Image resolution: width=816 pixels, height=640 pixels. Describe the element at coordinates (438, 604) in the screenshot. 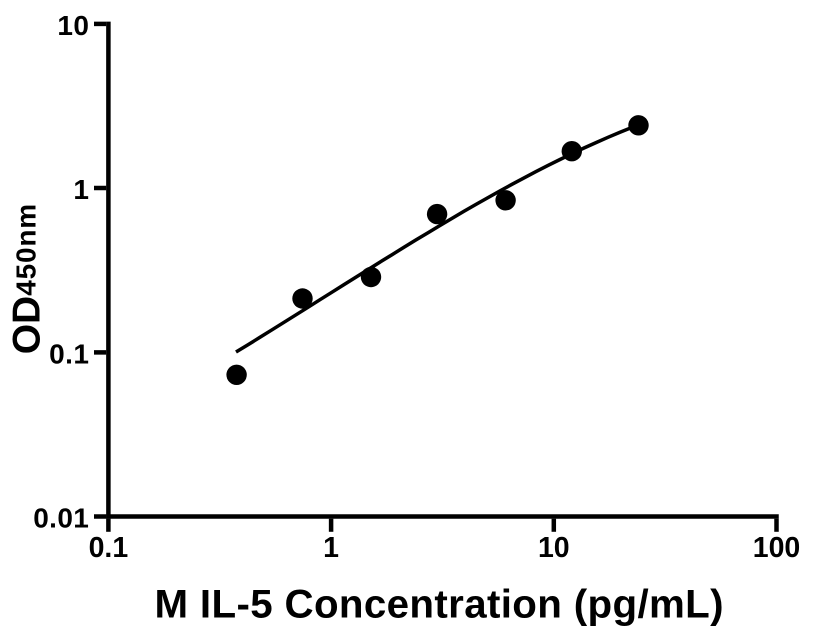

I see `svg-text: M IL-5 Concentration (pg/mL)` at that location.